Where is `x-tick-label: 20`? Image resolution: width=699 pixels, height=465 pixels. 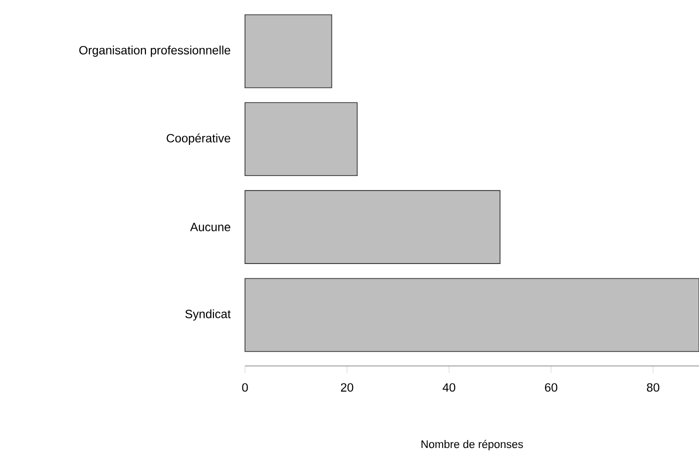
x-tick-label: 20 is located at coordinates (347, 387).